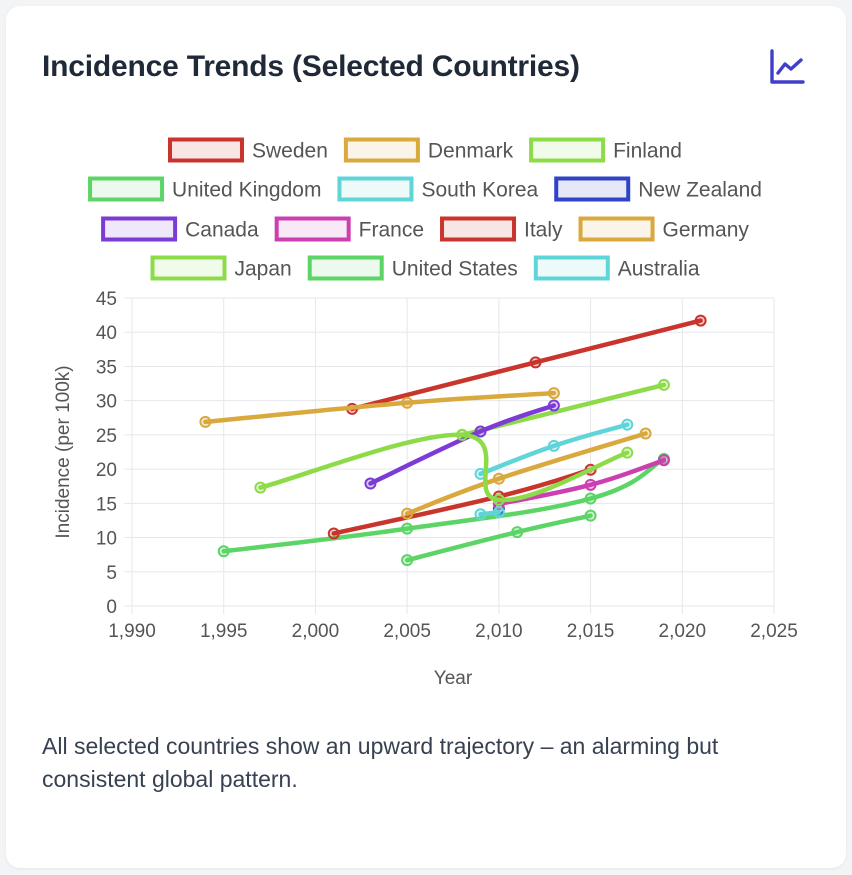  Describe the element at coordinates (647, 151) in the screenshot. I see `legend-label: Finland` at that location.